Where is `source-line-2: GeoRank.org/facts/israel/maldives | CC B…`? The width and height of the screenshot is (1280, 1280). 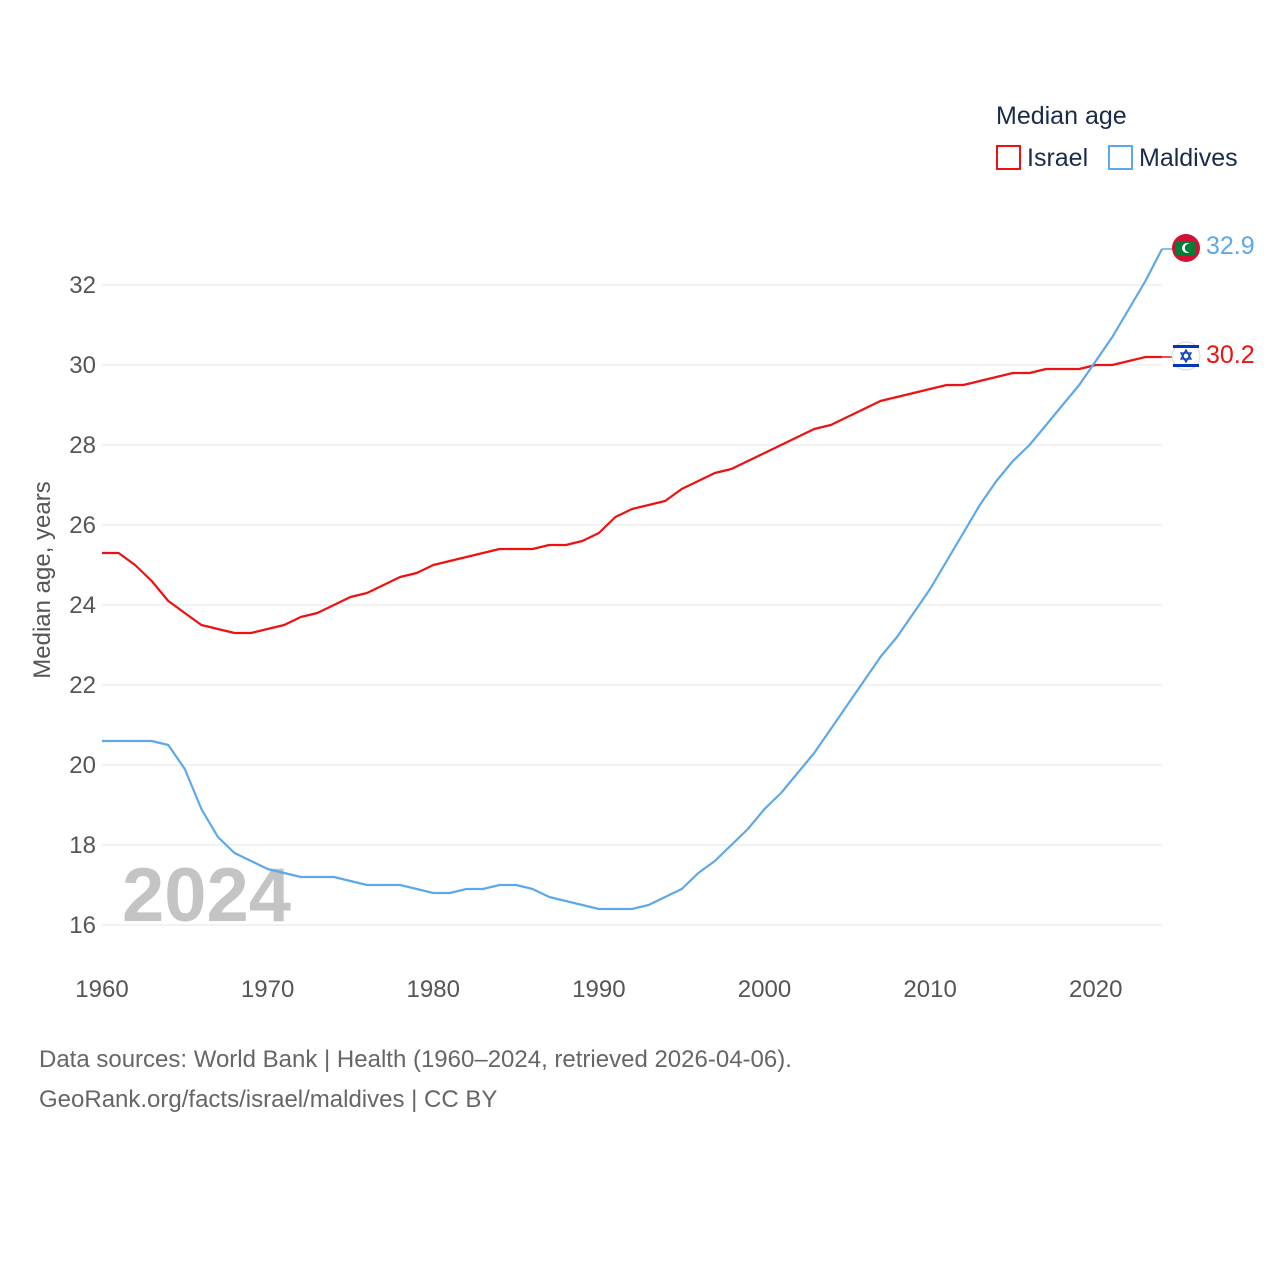 source-line-2: GeoRank.org/facts/israel/maldives | CC B… is located at coordinates (268, 1099).